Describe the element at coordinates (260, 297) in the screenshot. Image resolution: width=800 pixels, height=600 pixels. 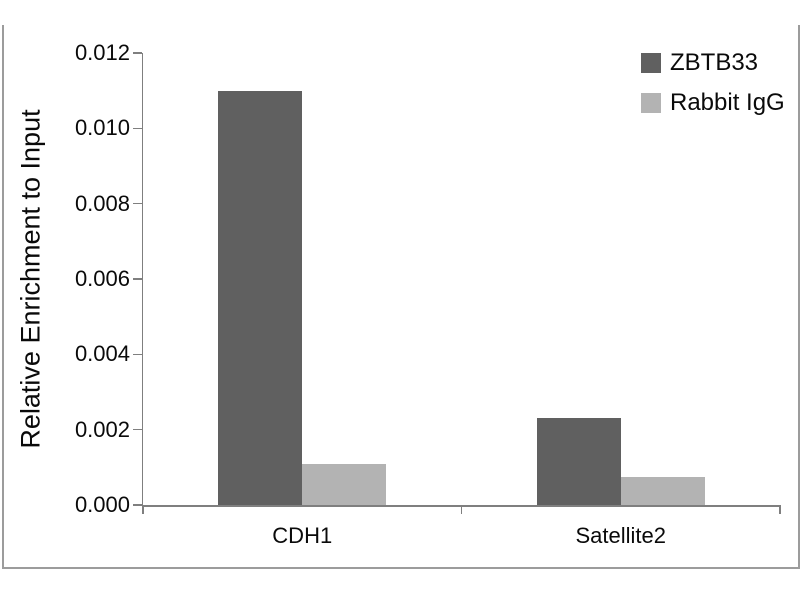
I see `bar-zbtb33-cdh1` at that location.